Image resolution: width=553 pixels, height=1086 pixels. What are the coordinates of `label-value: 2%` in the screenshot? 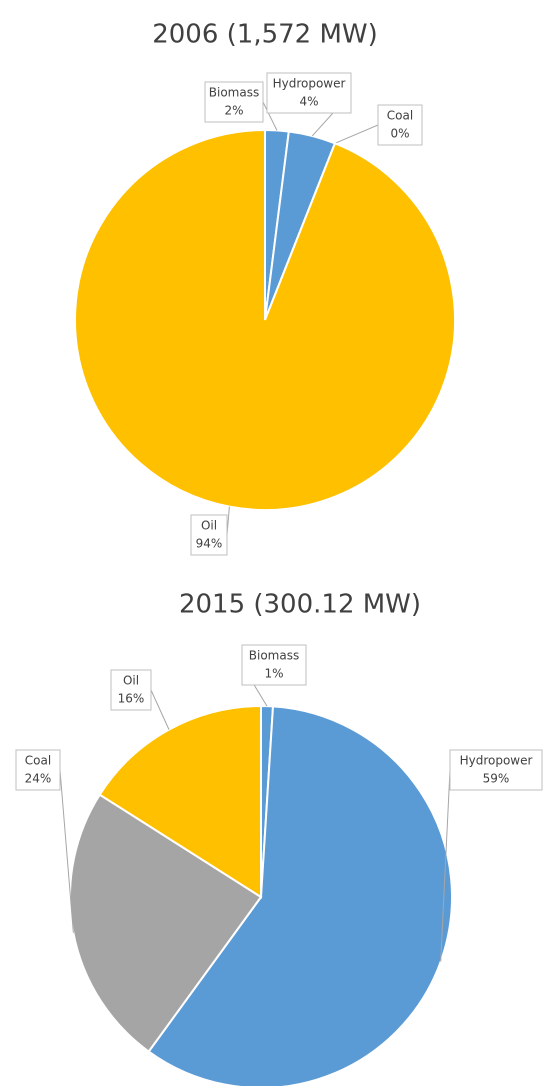 It's located at (233, 111).